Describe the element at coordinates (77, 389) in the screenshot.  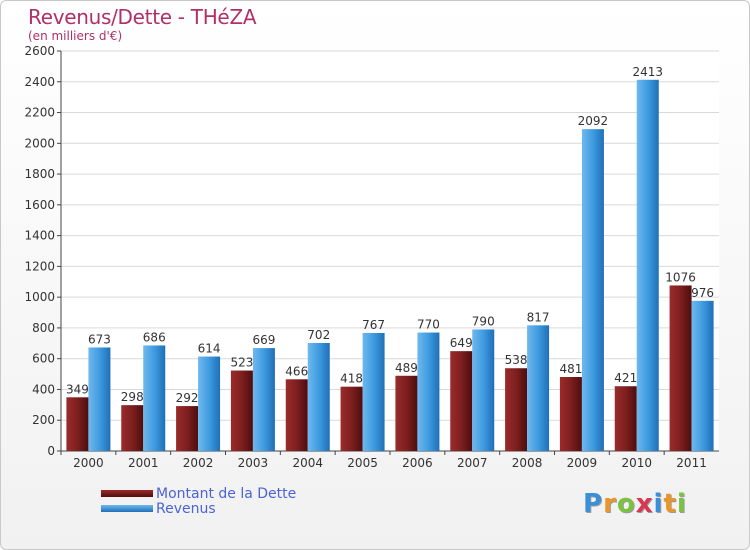
I see `data-label-debt: 349` at that location.